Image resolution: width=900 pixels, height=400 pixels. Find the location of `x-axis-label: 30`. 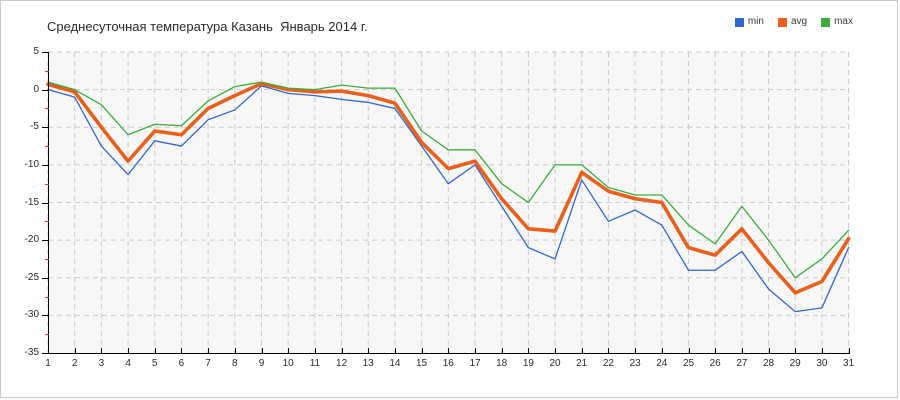

x-axis-label: 30 is located at coordinates (822, 363).